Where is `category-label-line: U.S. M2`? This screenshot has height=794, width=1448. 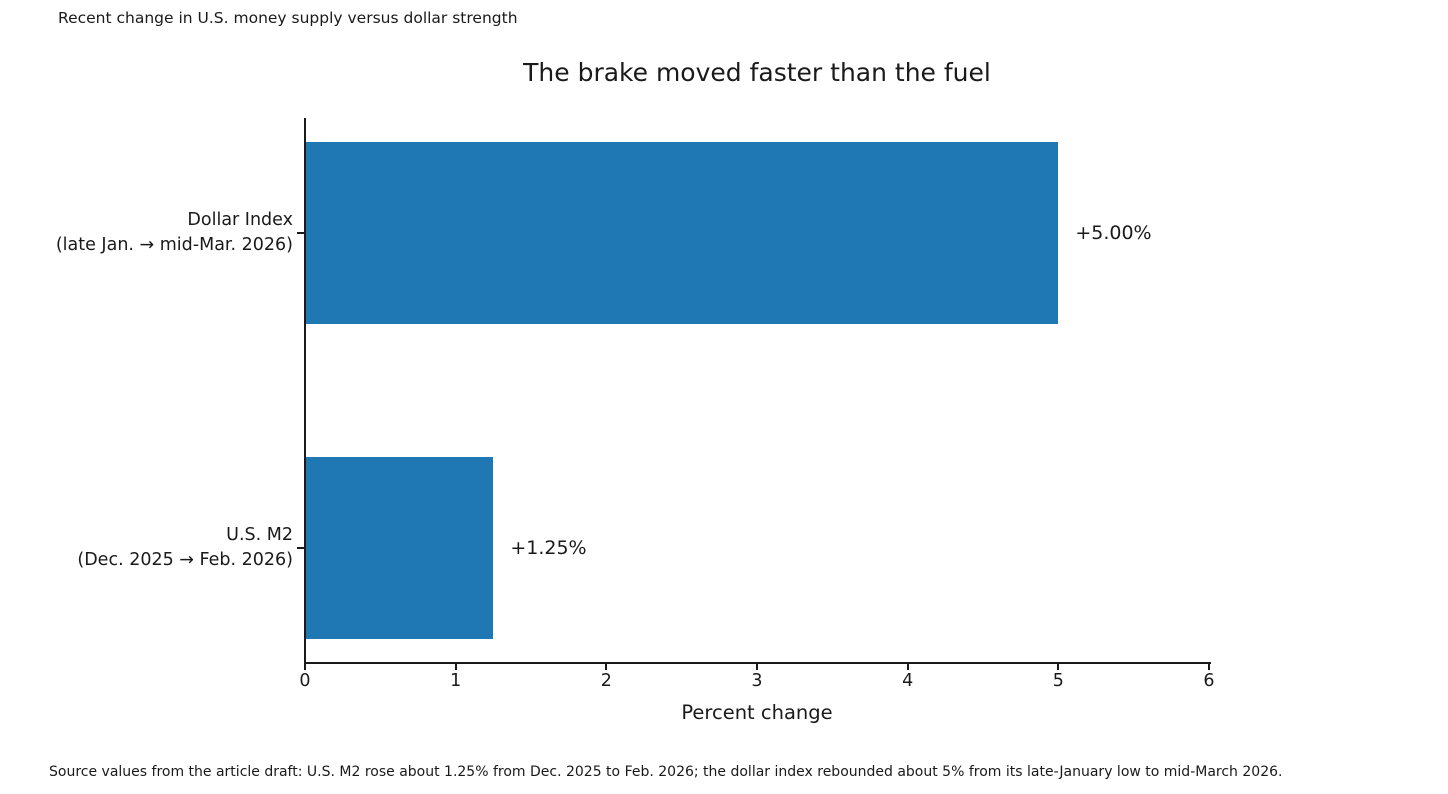 category-label-line: U.S. M2 is located at coordinates (259, 535).